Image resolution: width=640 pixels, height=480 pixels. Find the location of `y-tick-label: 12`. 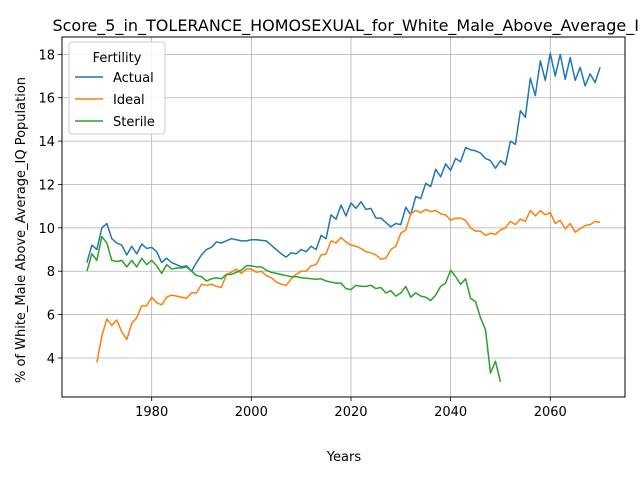

y-tick-label: 12 is located at coordinates (46, 185).